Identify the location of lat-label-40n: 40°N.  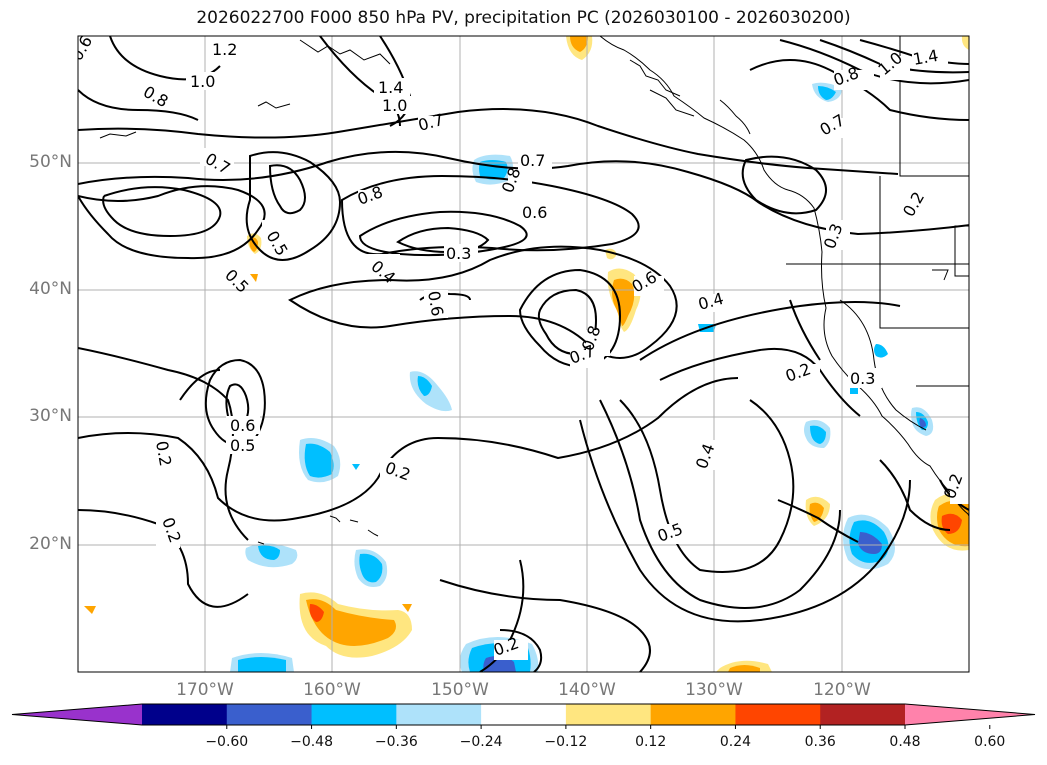
(50, 289).